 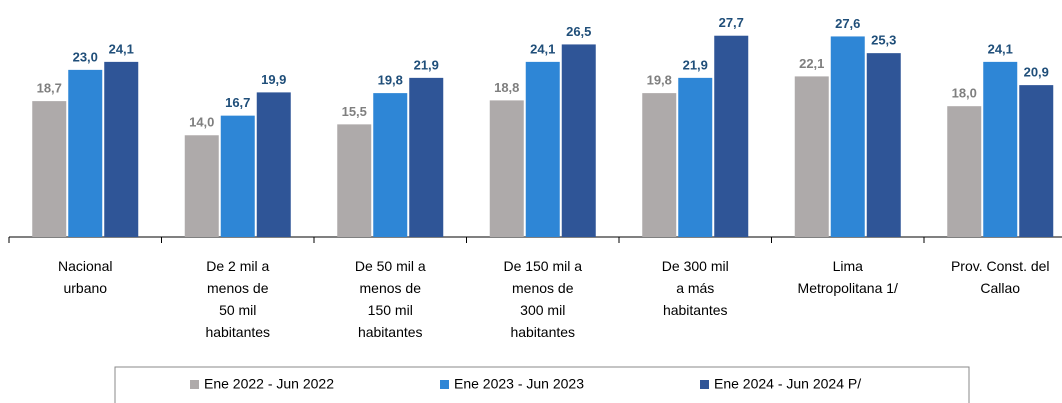 I want to click on value-label: 14,0, so click(x=201, y=122).